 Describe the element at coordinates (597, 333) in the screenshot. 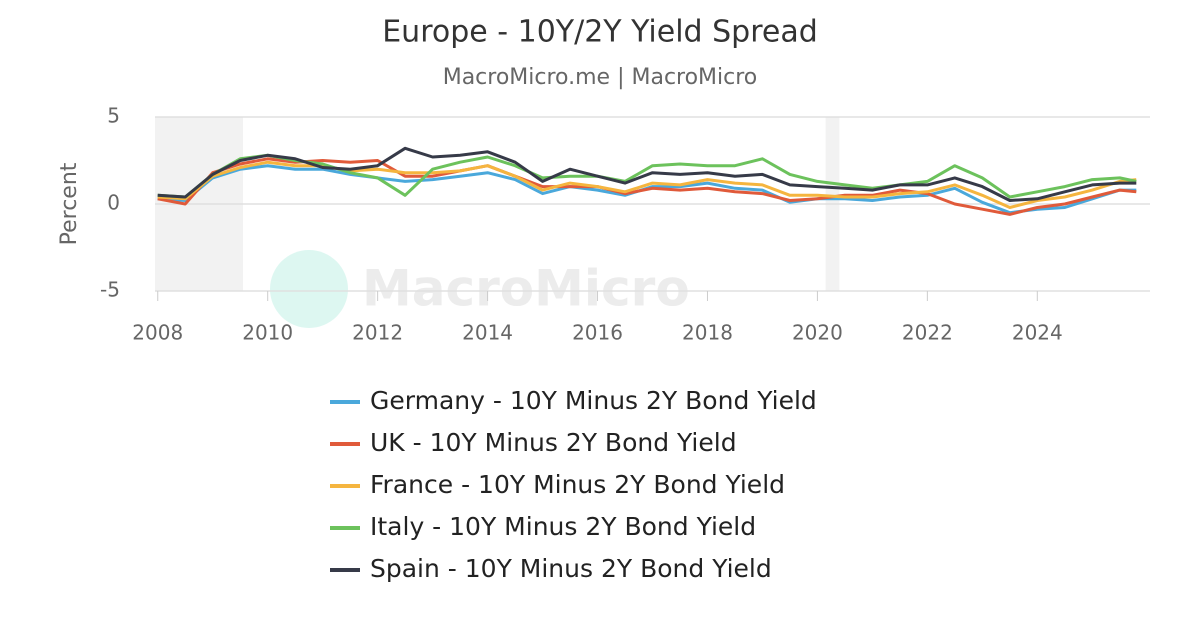

I see `x-tick-label: 2016` at that location.